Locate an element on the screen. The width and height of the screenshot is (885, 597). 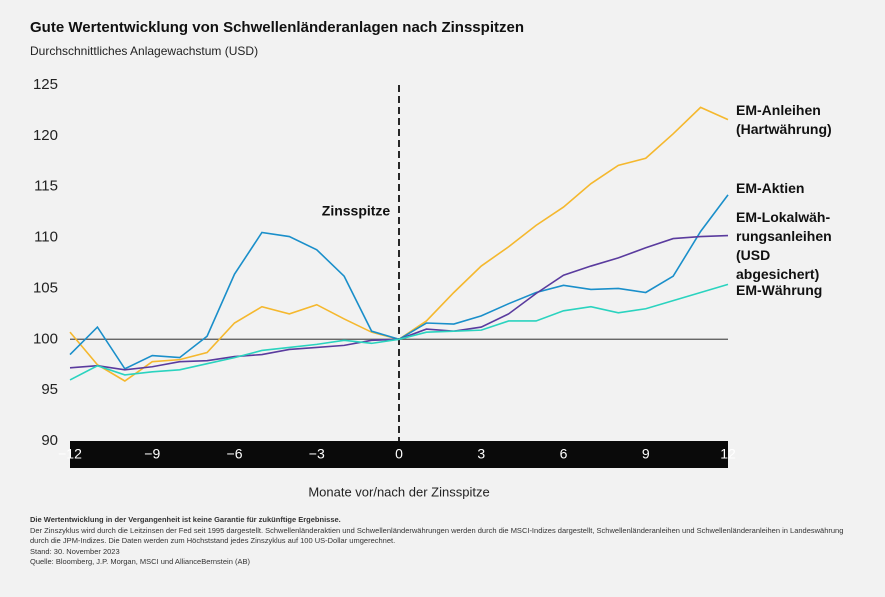
series-label: EM-Aktien is located at coordinates (770, 188).